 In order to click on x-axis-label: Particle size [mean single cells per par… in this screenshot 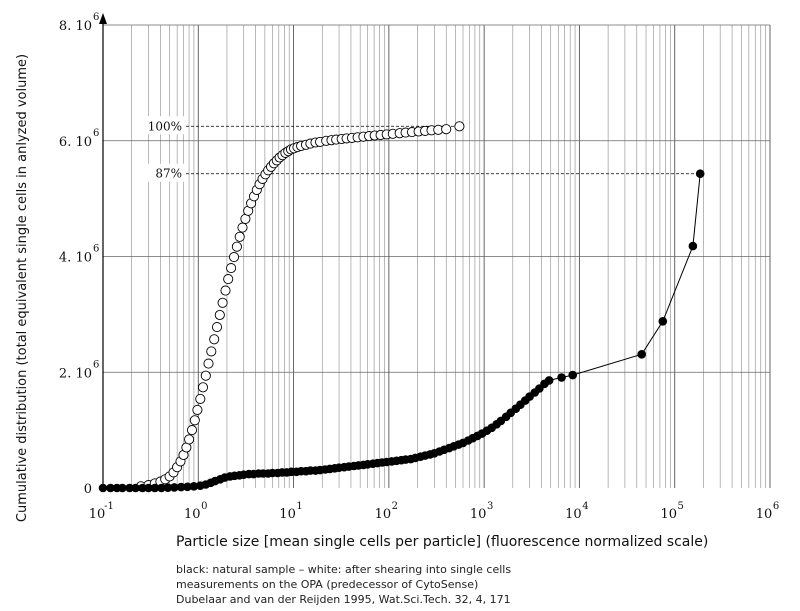, I will do `click(442, 542)`.